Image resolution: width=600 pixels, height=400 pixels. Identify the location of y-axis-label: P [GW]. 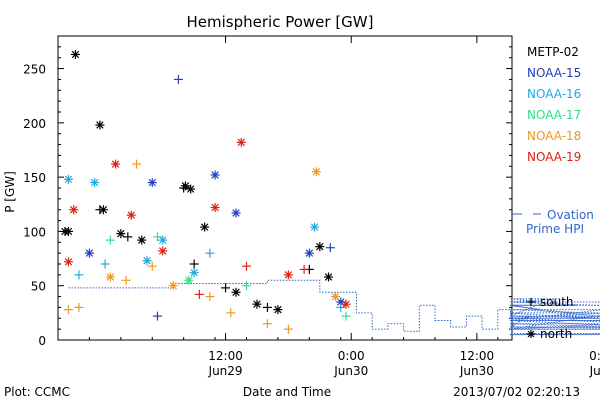
(10, 192).